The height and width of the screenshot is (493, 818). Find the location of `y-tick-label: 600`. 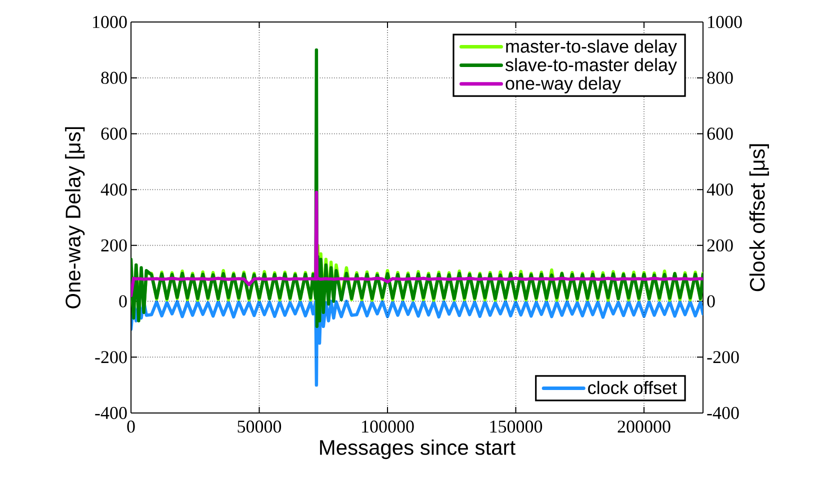

y-tick-label: 600 is located at coordinates (114, 134).